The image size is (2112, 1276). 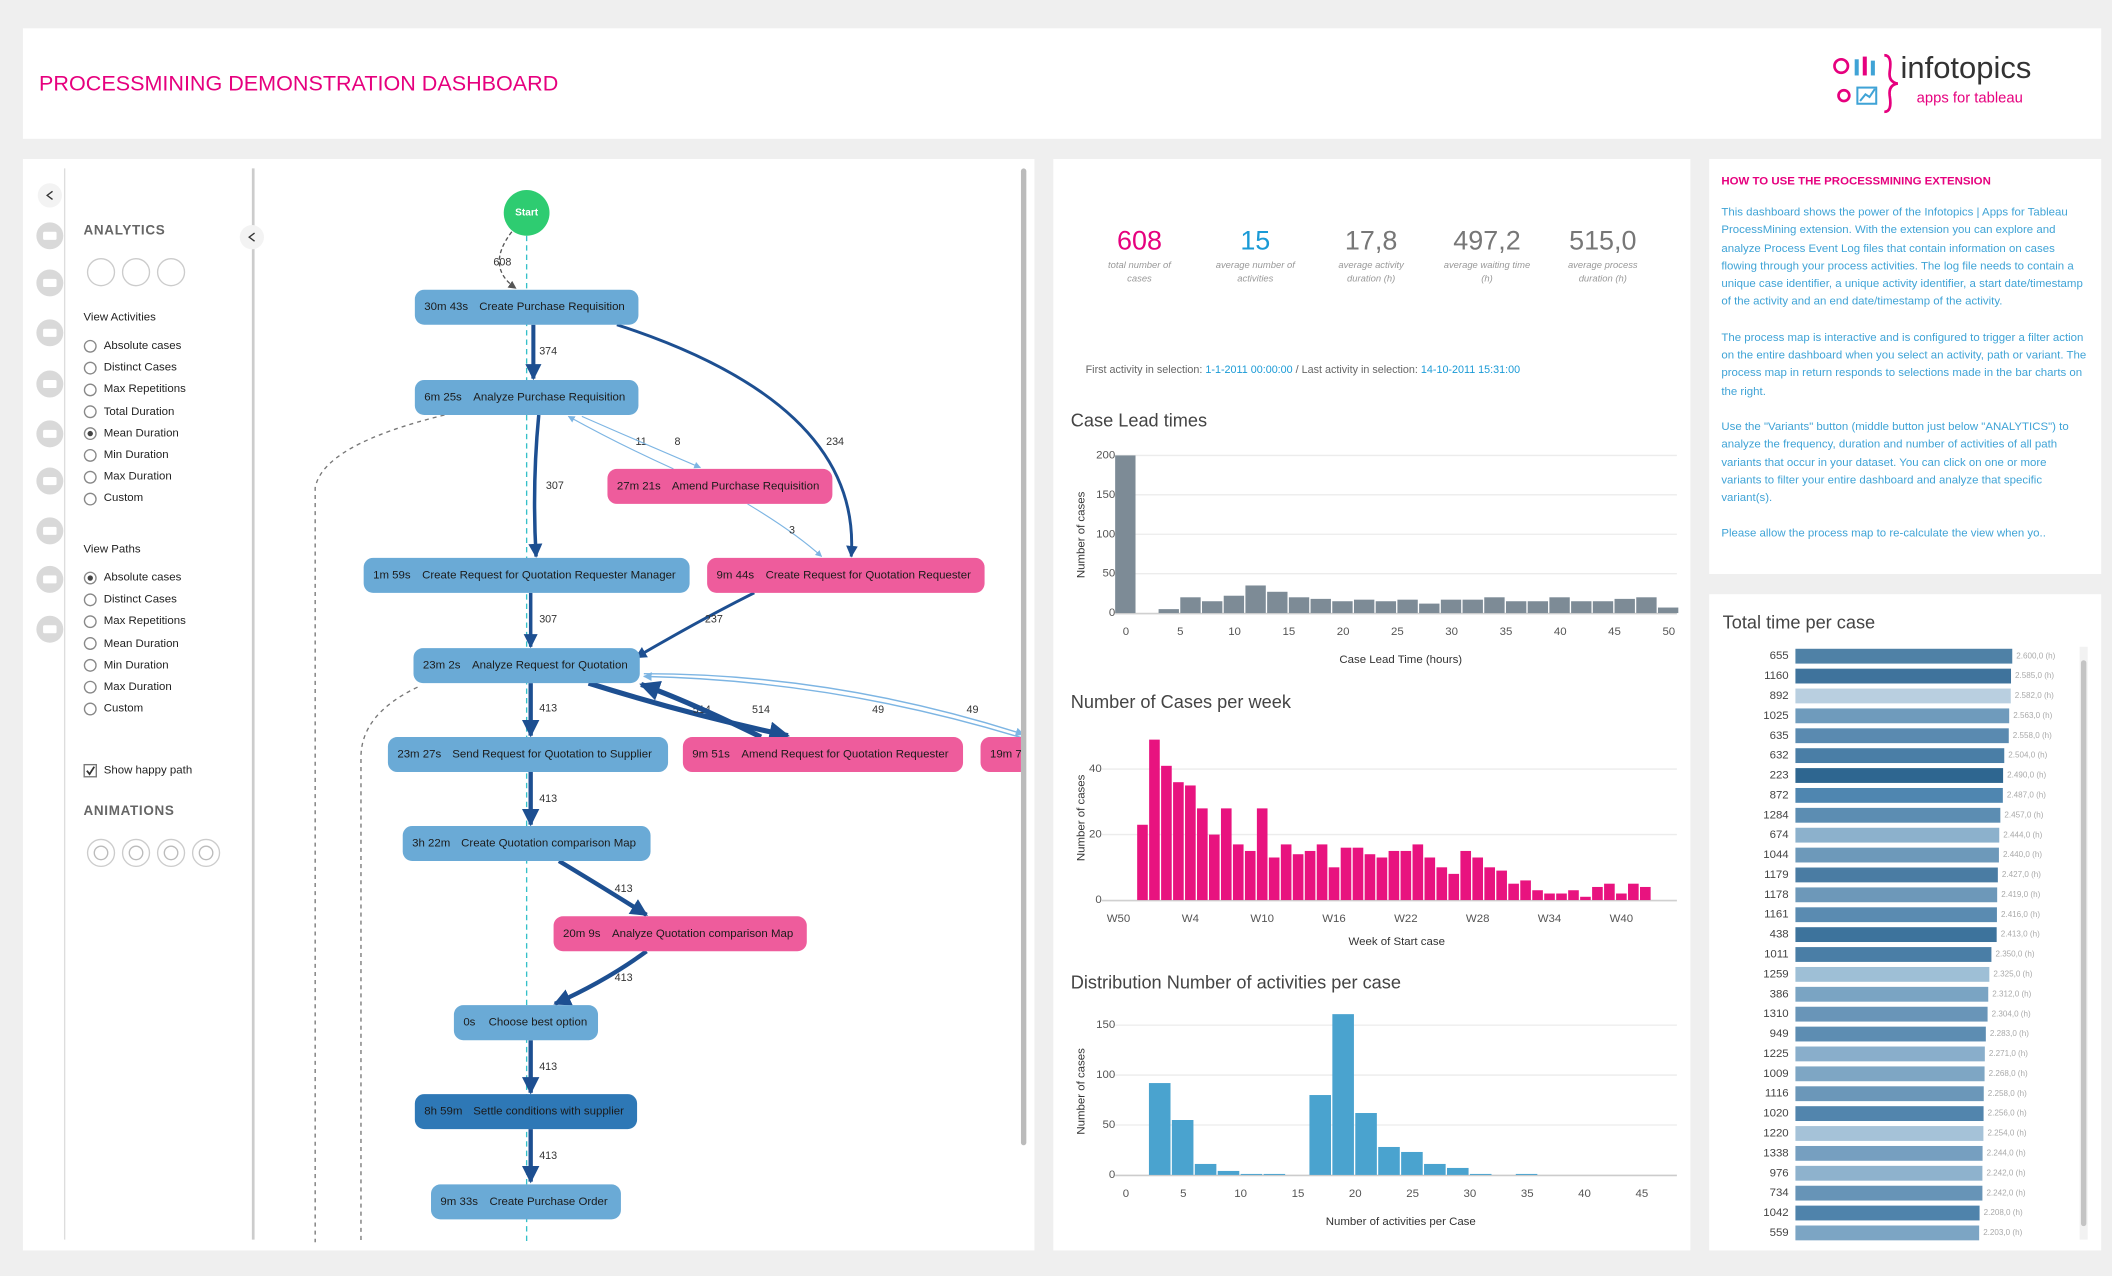 What do you see at coordinates (90, 770) in the screenshot?
I see `checkbox` at bounding box center [90, 770].